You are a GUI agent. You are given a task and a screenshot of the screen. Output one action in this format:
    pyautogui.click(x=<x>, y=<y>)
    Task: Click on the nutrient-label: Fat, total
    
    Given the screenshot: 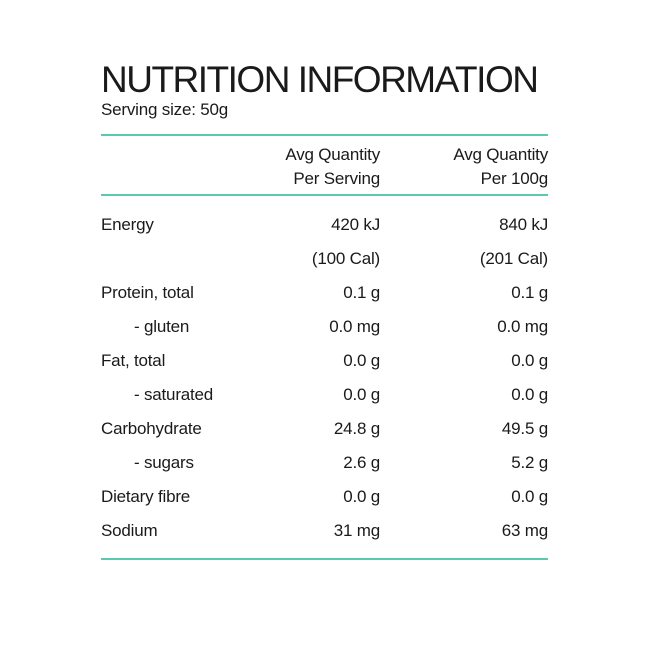 What is the action you would take?
    pyautogui.click(x=133, y=360)
    